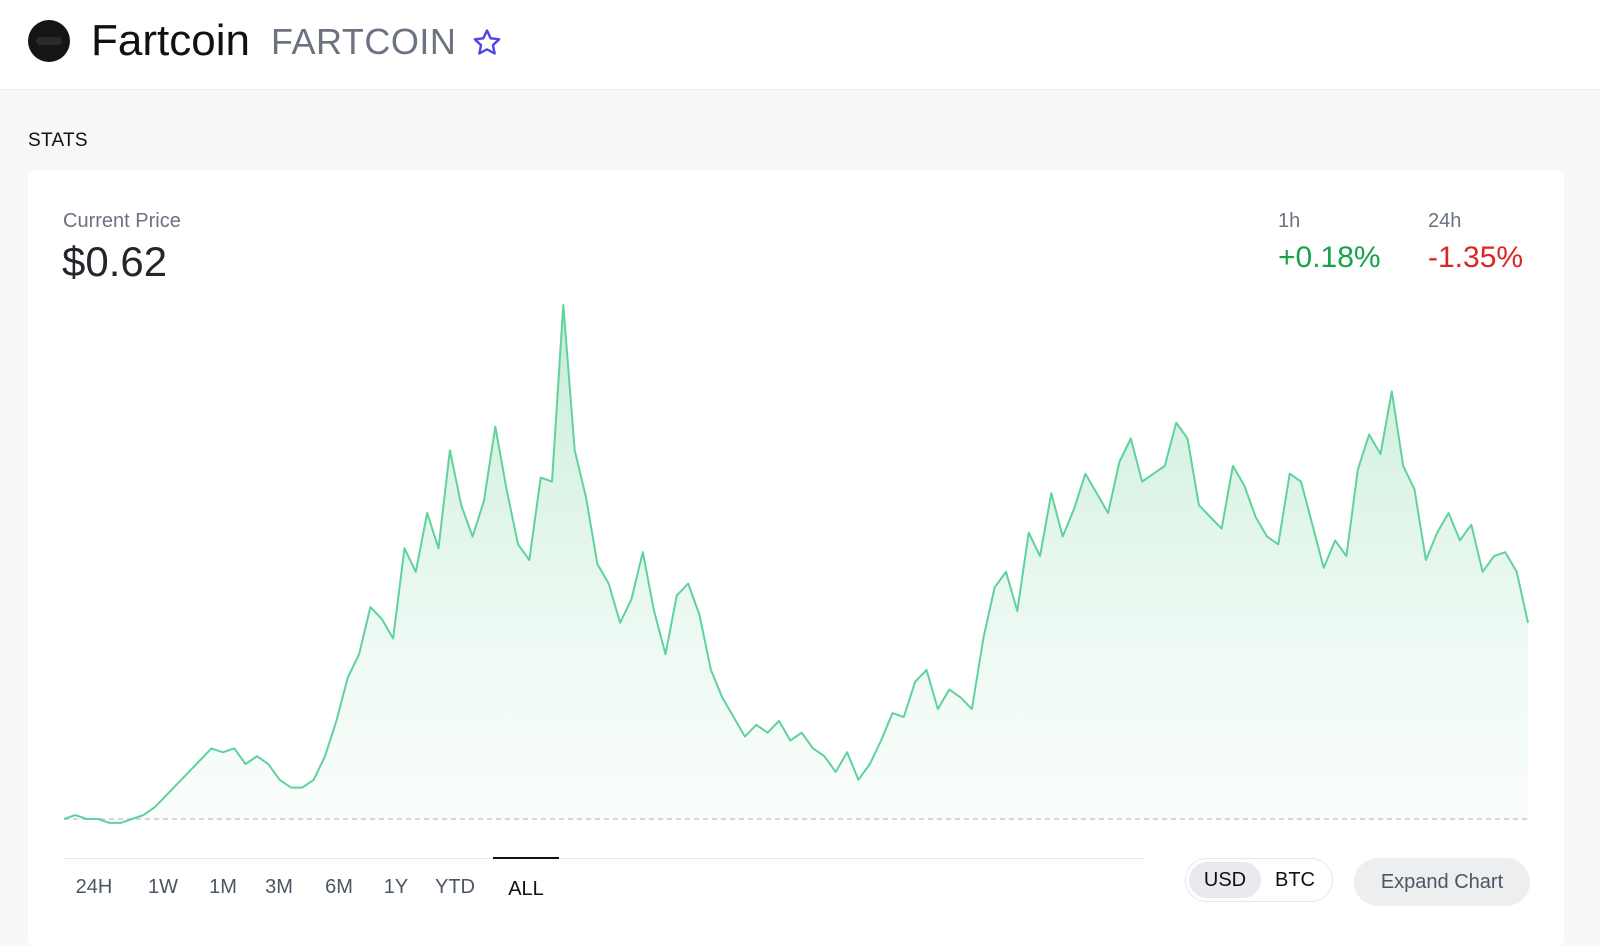  I want to click on currency-toggle: USD BTC, so click(1259, 880).